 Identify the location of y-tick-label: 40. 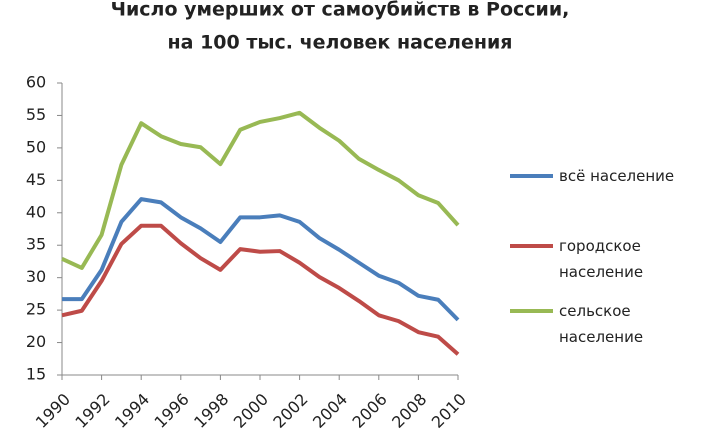
(36, 211).